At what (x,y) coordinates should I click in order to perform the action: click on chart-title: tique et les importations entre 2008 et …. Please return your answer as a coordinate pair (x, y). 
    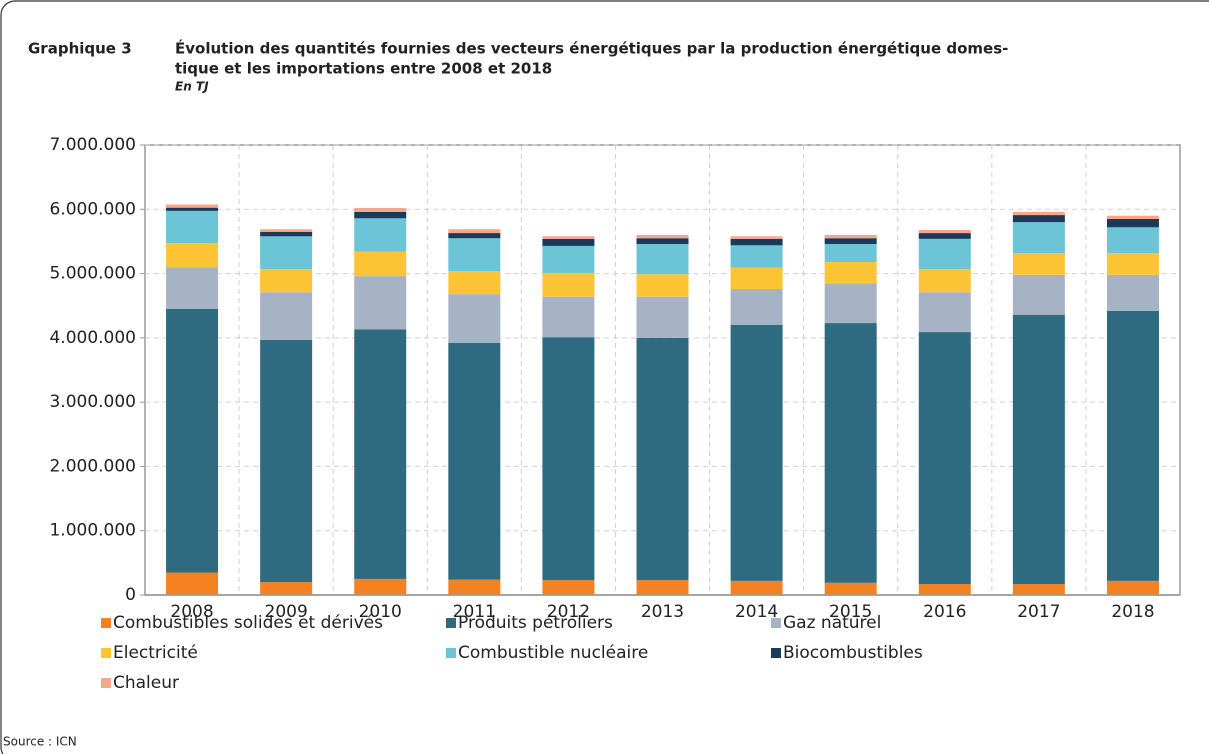
    Looking at the image, I should click on (363, 69).